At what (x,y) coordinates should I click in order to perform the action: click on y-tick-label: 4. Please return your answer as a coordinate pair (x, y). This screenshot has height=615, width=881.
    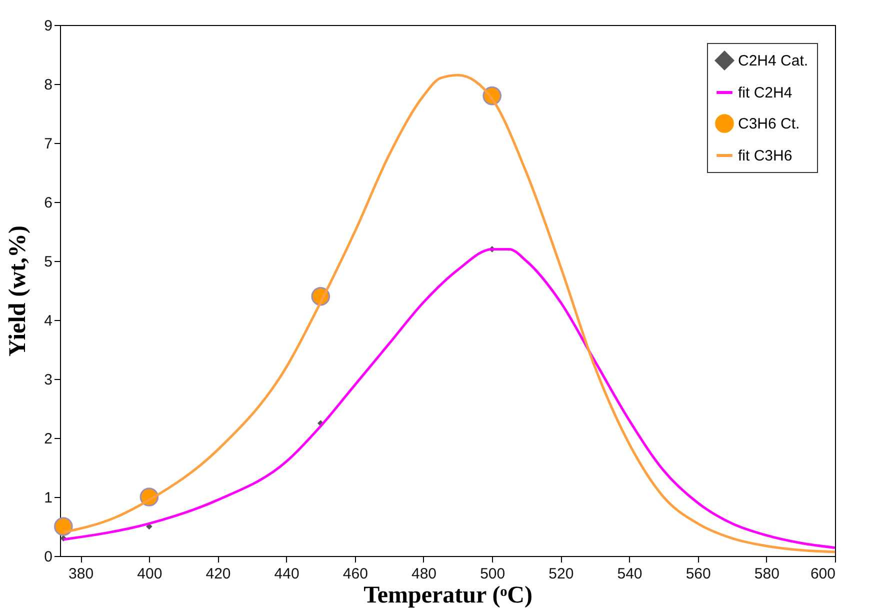
    Looking at the image, I should click on (48, 321).